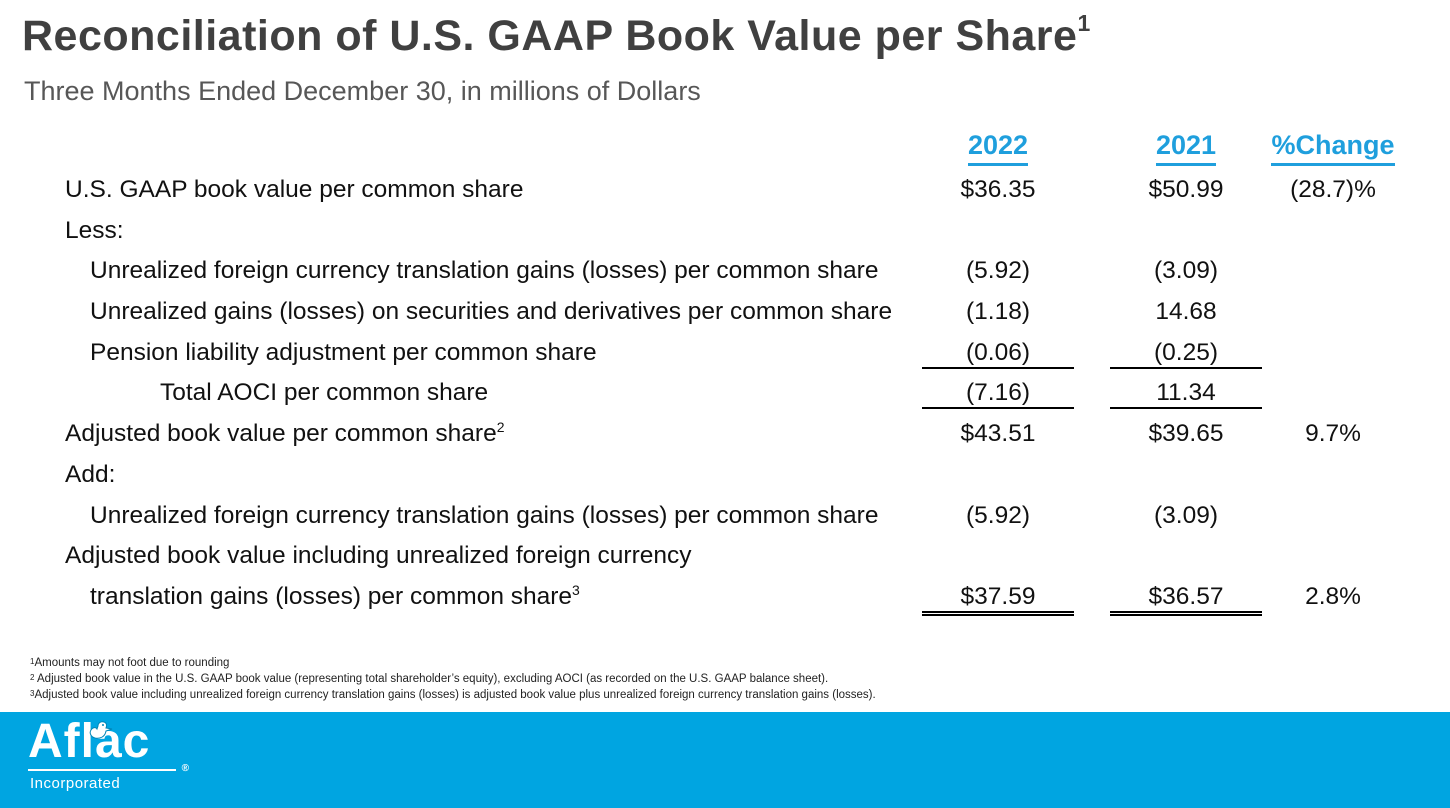  Describe the element at coordinates (101, 730) in the screenshot. I see `aflac-duck-icon` at that location.